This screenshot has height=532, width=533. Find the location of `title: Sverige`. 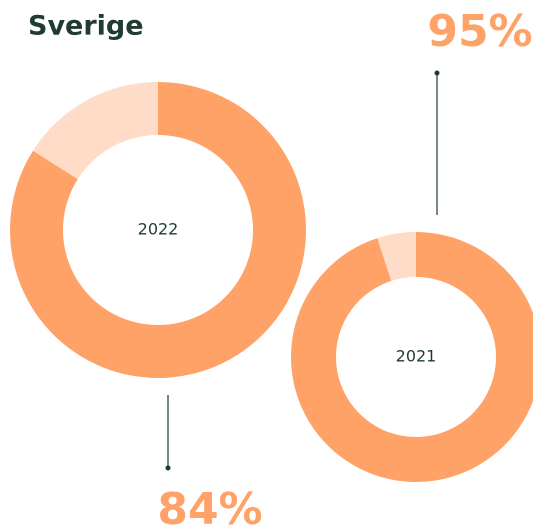

title: Sverige is located at coordinates (86, 26).